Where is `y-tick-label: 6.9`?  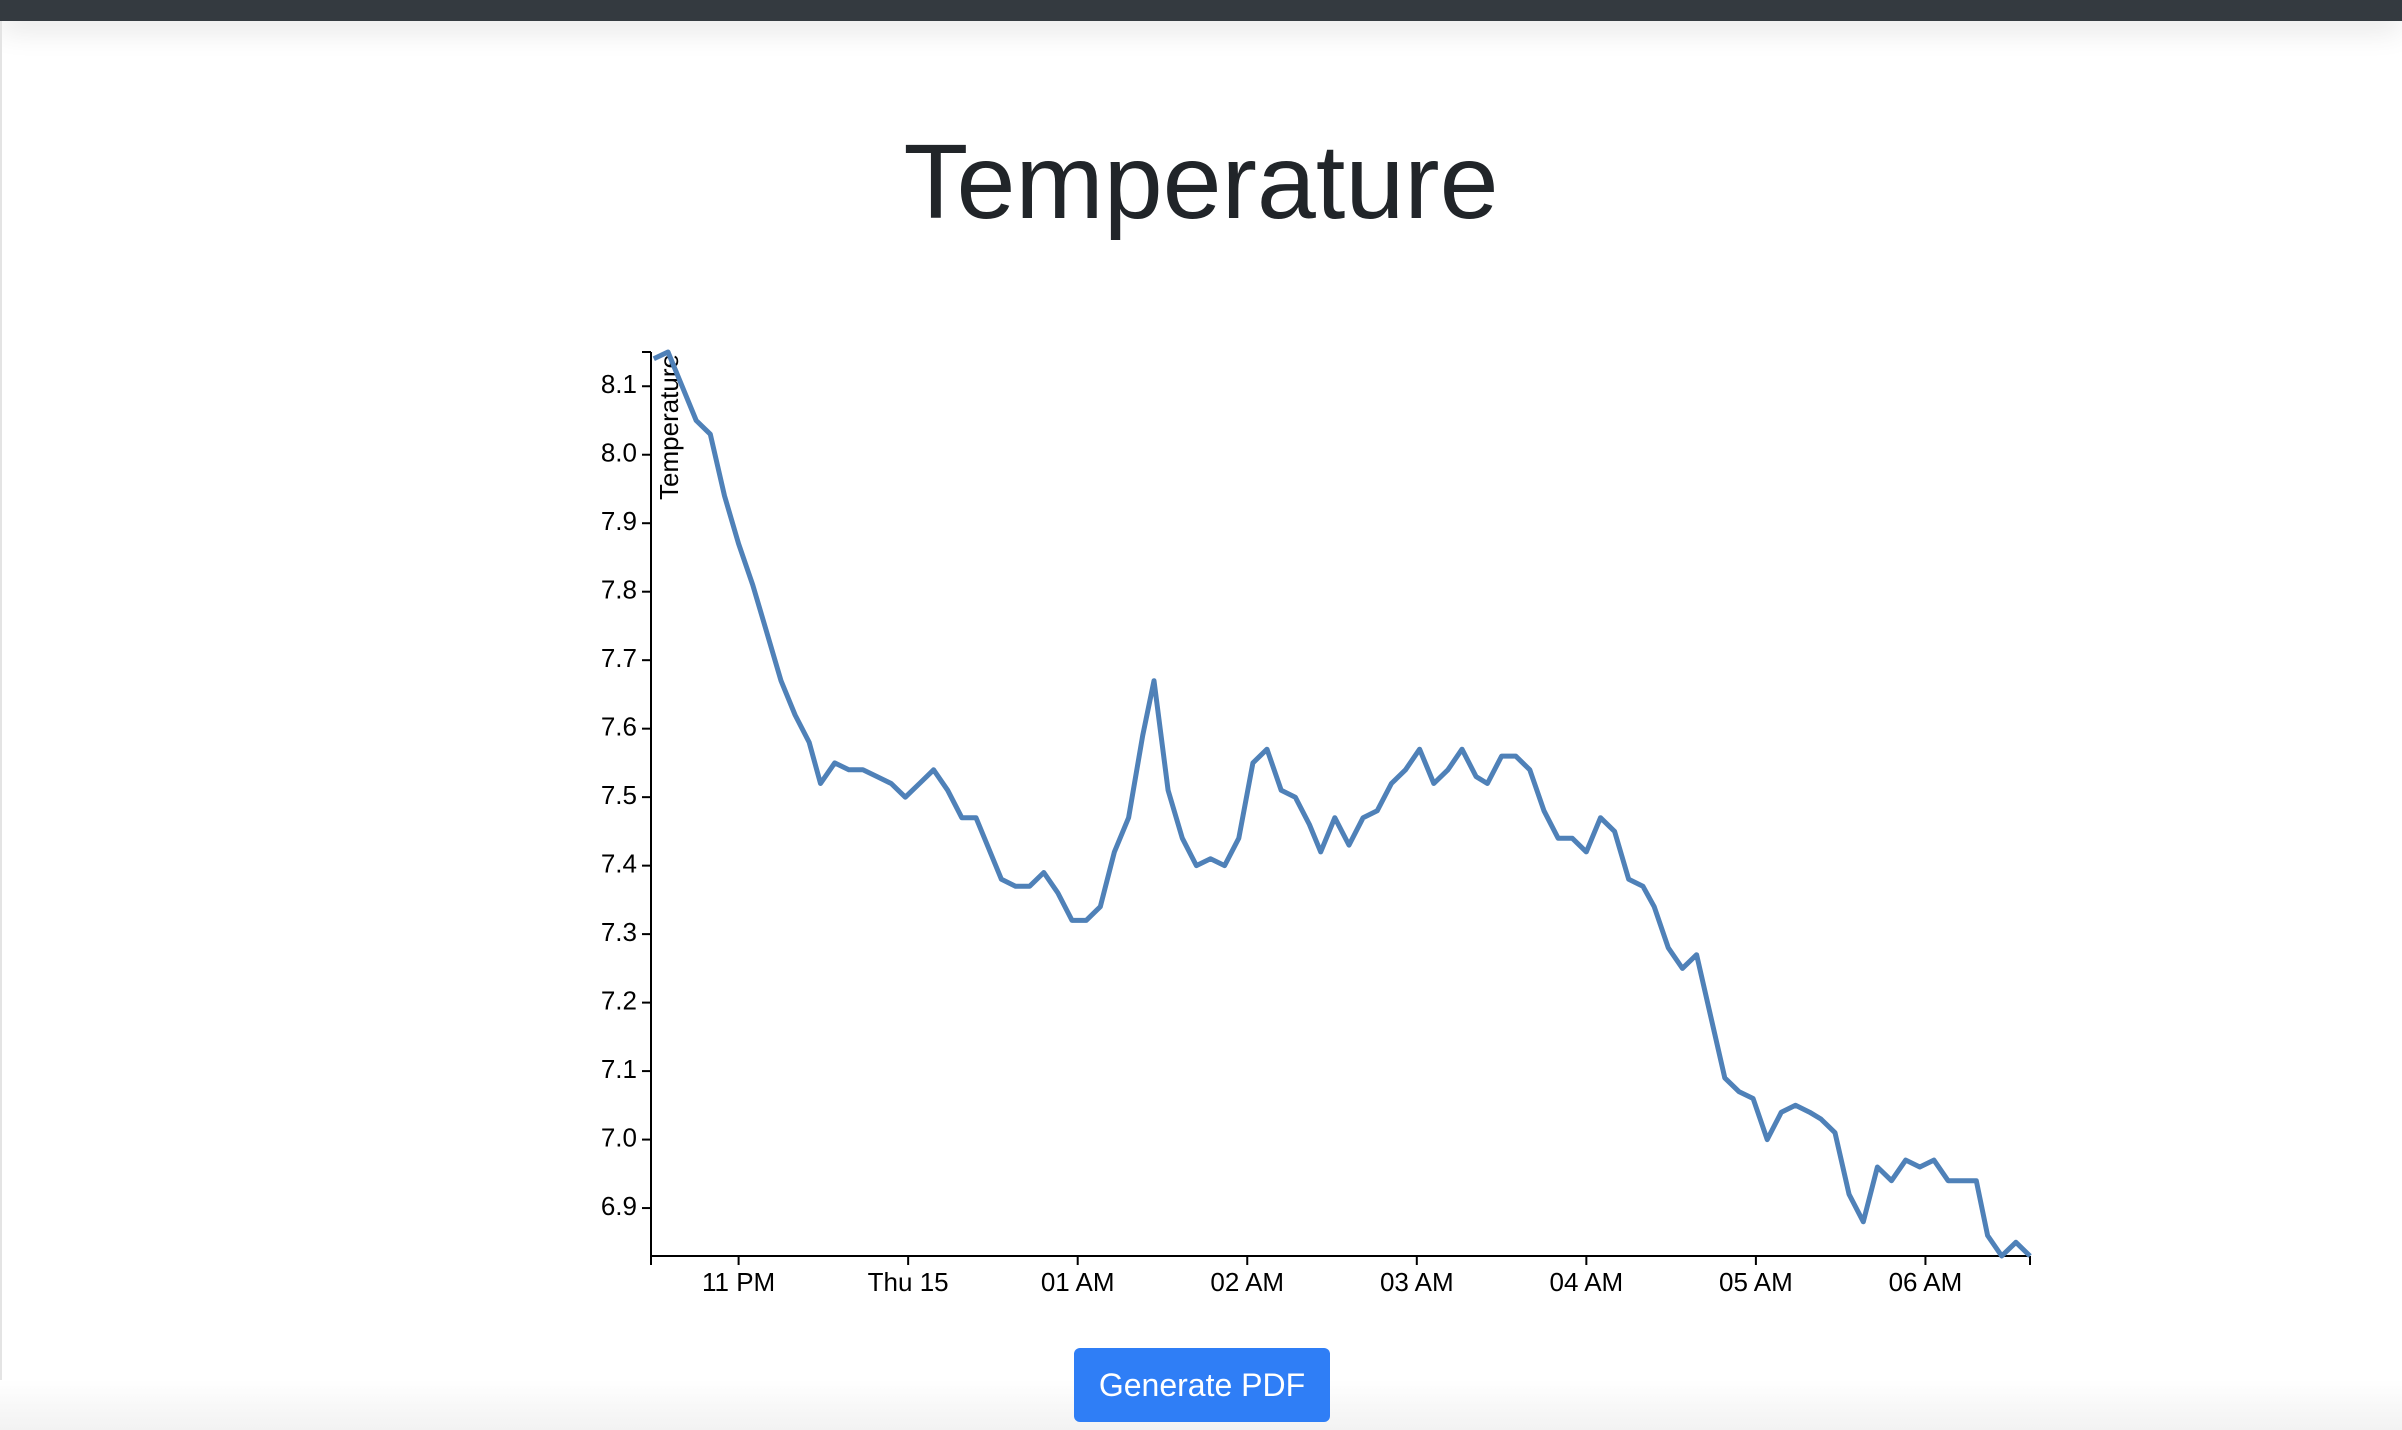
y-tick-label: 6.9 is located at coordinates (619, 1206).